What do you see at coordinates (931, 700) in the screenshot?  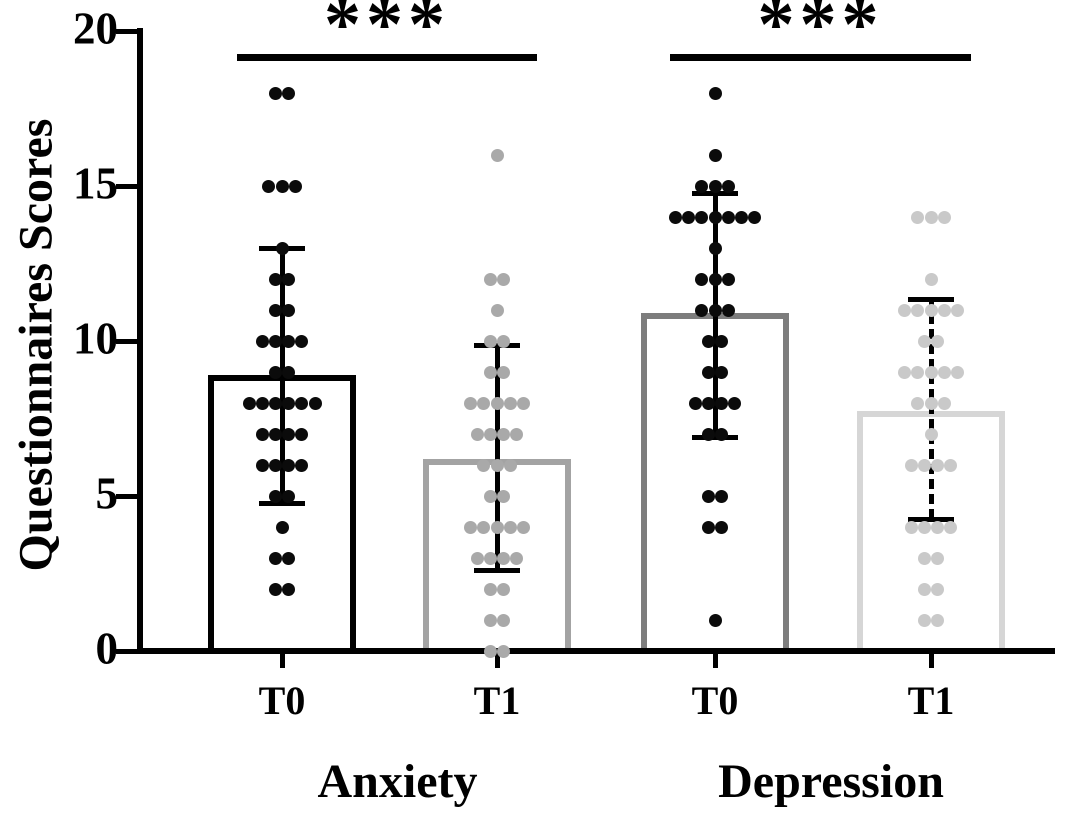 I see `x-tick-label-depression-t1: T1` at bounding box center [931, 700].